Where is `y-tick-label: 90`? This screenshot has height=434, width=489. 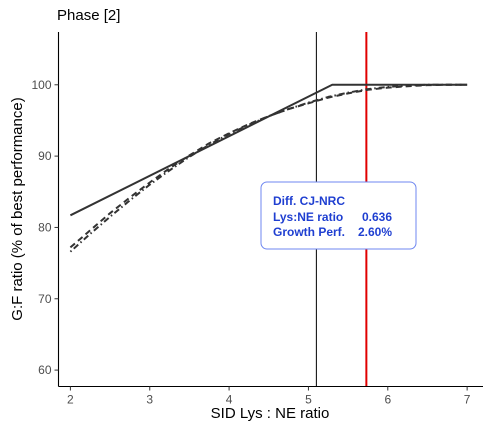
y-tick-label: 90 is located at coordinates (45, 156).